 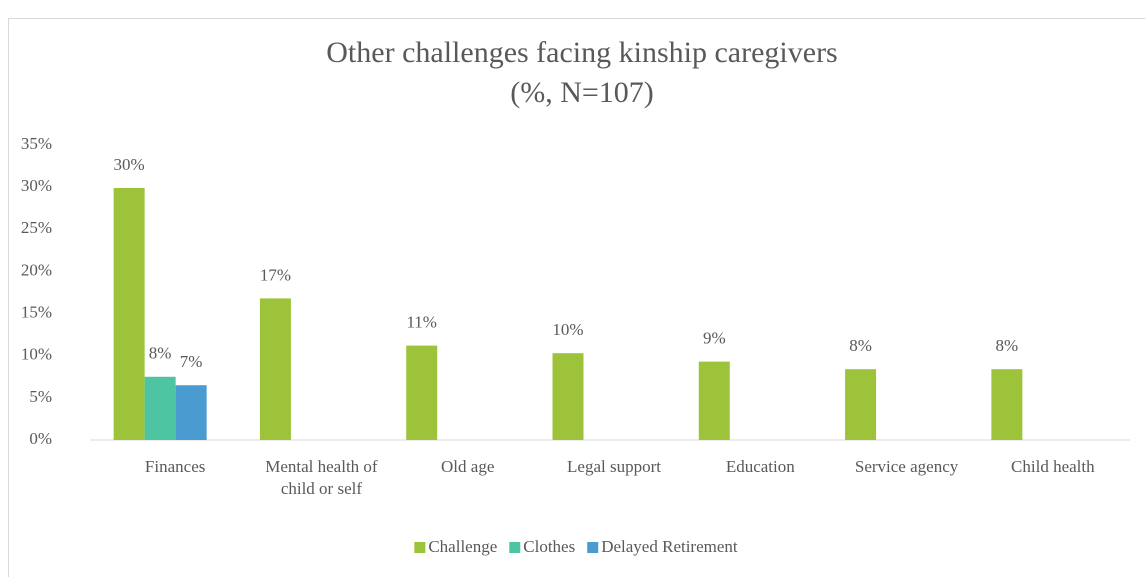 What do you see at coordinates (906, 466) in the screenshot?
I see `x-tick-label: Service agency` at bounding box center [906, 466].